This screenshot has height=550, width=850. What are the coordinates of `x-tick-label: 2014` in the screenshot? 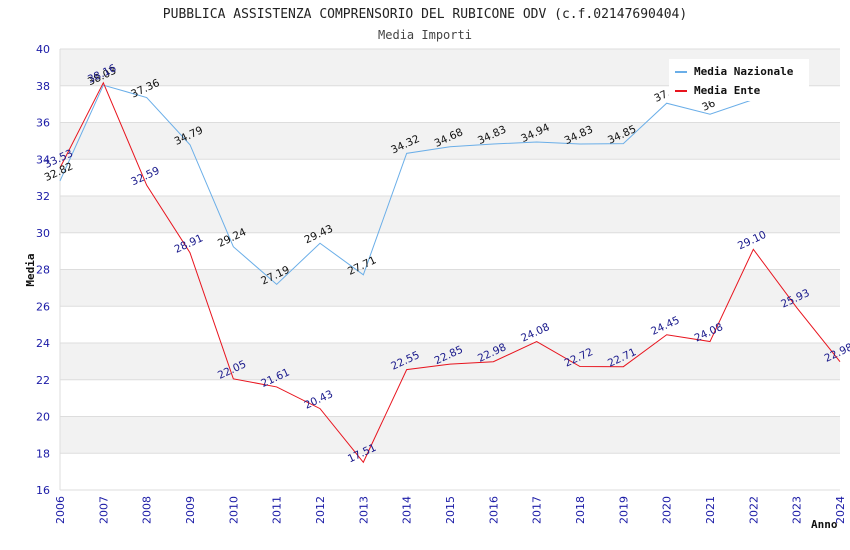 It's located at (407, 510).